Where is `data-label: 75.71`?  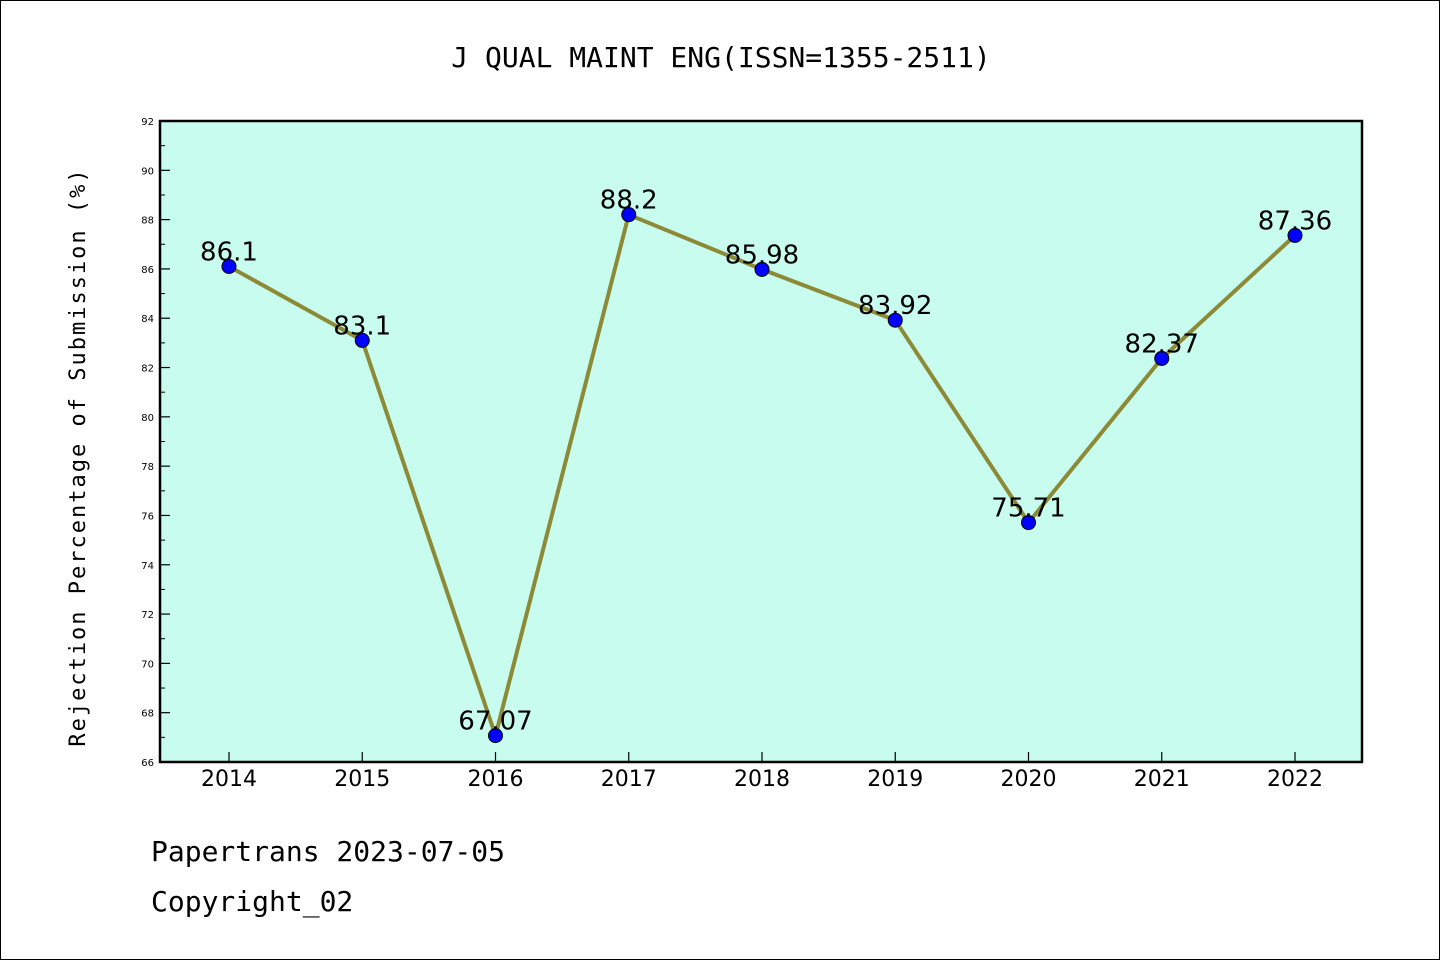 data-label: 75.71 is located at coordinates (1028, 509).